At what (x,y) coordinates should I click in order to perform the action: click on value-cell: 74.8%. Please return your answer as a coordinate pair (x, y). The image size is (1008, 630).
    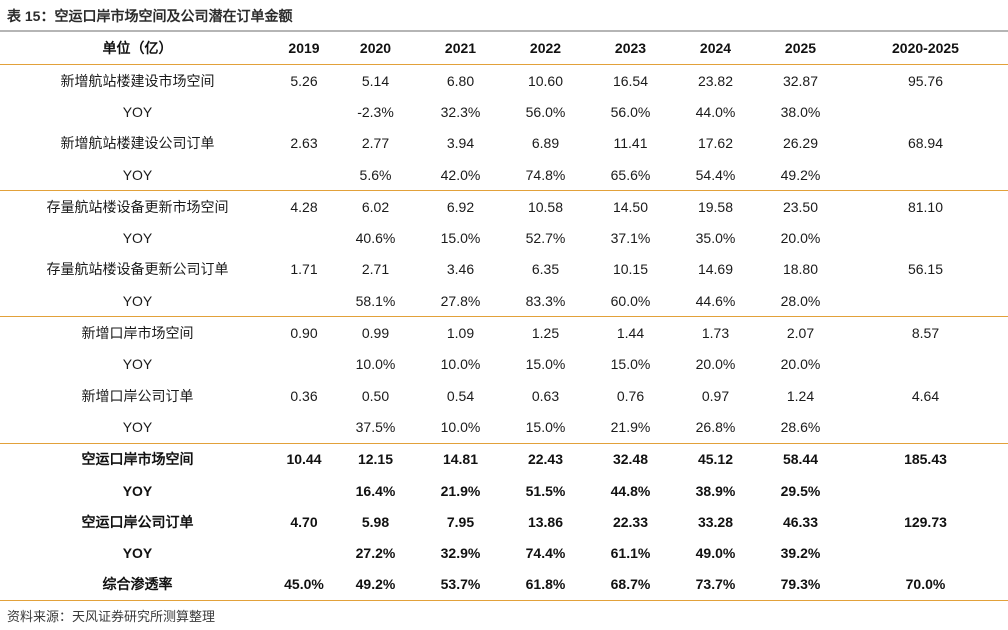
    Looking at the image, I should click on (545, 174).